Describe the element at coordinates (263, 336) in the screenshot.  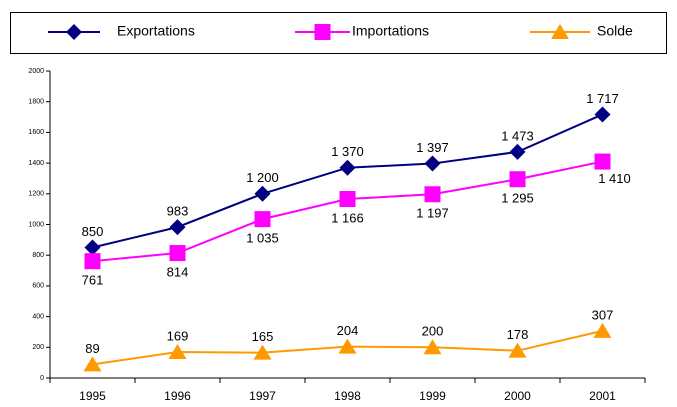
I see `data-label: 165` at that location.